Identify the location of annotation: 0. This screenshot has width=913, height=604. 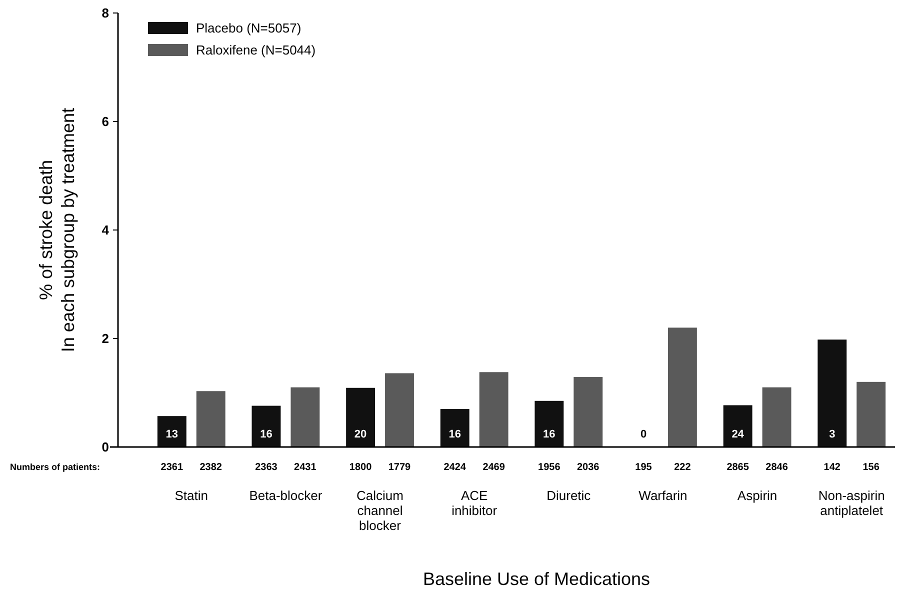
(643, 434).